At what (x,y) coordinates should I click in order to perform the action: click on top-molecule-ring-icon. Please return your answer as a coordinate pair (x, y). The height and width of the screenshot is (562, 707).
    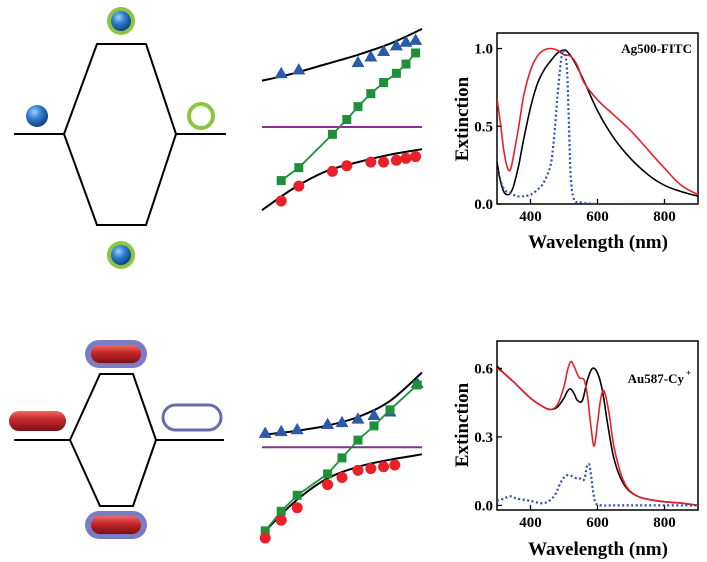
    Looking at the image, I should click on (201, 116).